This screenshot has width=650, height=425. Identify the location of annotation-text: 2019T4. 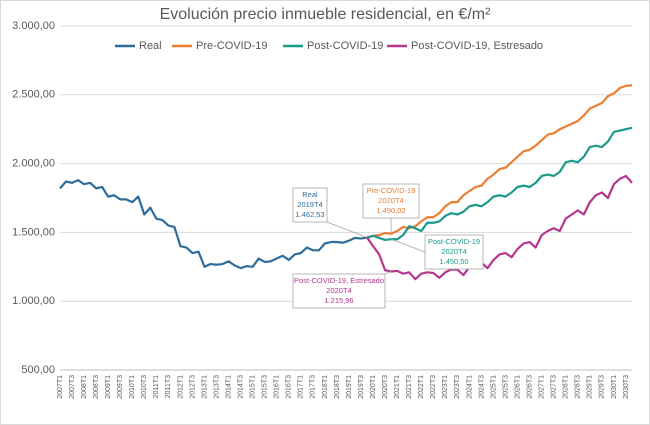
(309, 204).